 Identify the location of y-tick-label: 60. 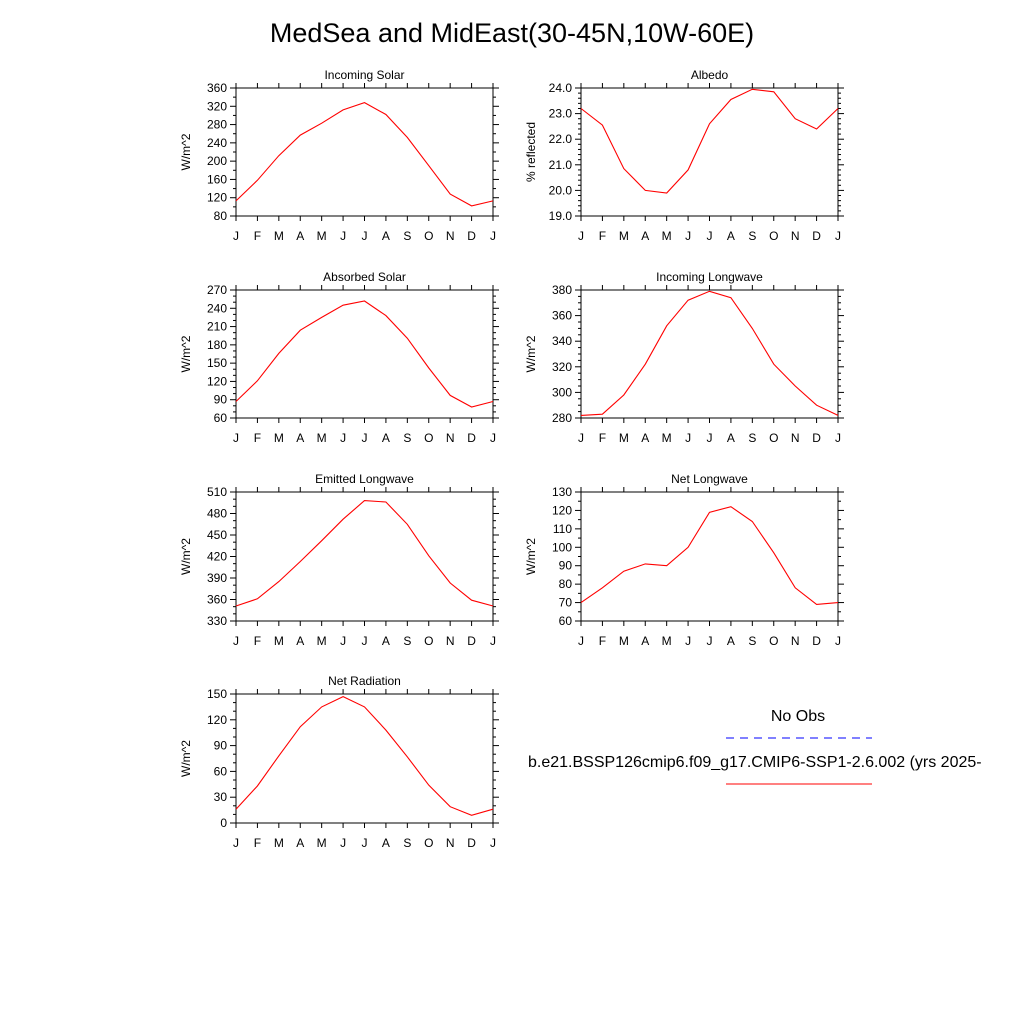
(566, 621).